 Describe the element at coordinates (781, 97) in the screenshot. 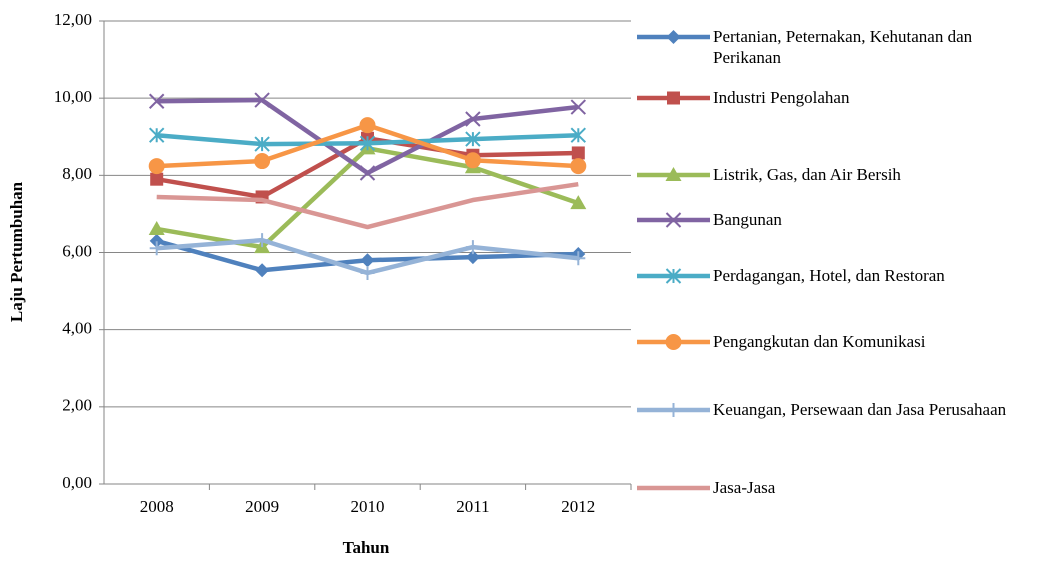

I see `legend-label: Industri Pengolahan` at that location.